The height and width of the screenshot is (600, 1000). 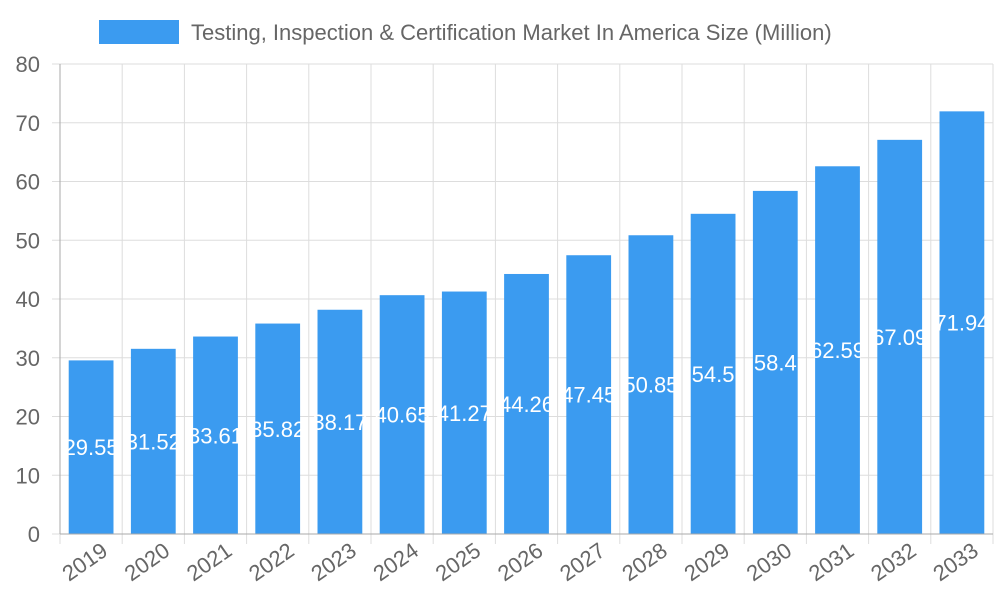 What do you see at coordinates (955, 562) in the screenshot?
I see `x-tick-label: 2033` at bounding box center [955, 562].